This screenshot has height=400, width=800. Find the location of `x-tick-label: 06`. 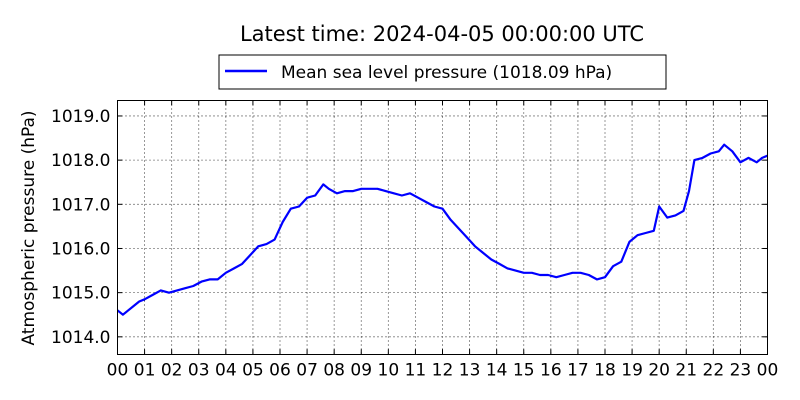

x-tick-label: 06 is located at coordinates (280, 371).